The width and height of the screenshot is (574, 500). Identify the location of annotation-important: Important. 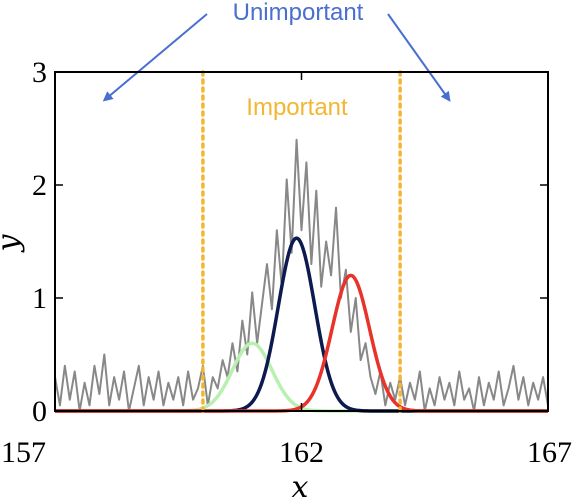
(297, 107).